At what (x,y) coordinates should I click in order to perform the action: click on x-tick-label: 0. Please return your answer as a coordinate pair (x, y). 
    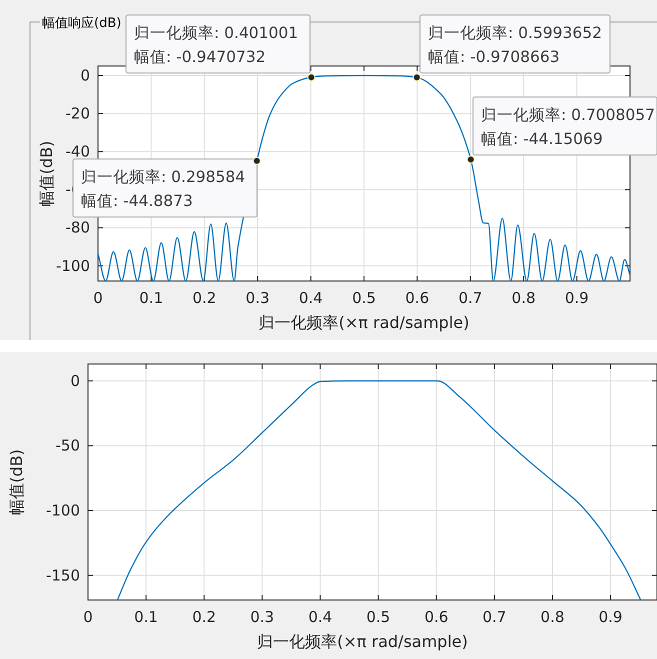
    Looking at the image, I should click on (98, 298).